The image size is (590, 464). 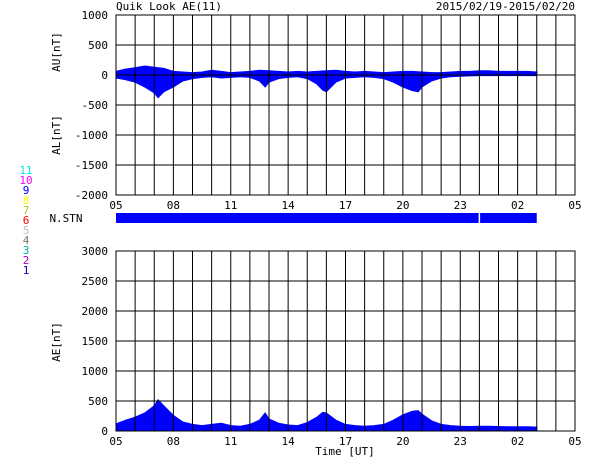 I want to click on au-al-ytick-label: -2000, so click(x=91, y=195).